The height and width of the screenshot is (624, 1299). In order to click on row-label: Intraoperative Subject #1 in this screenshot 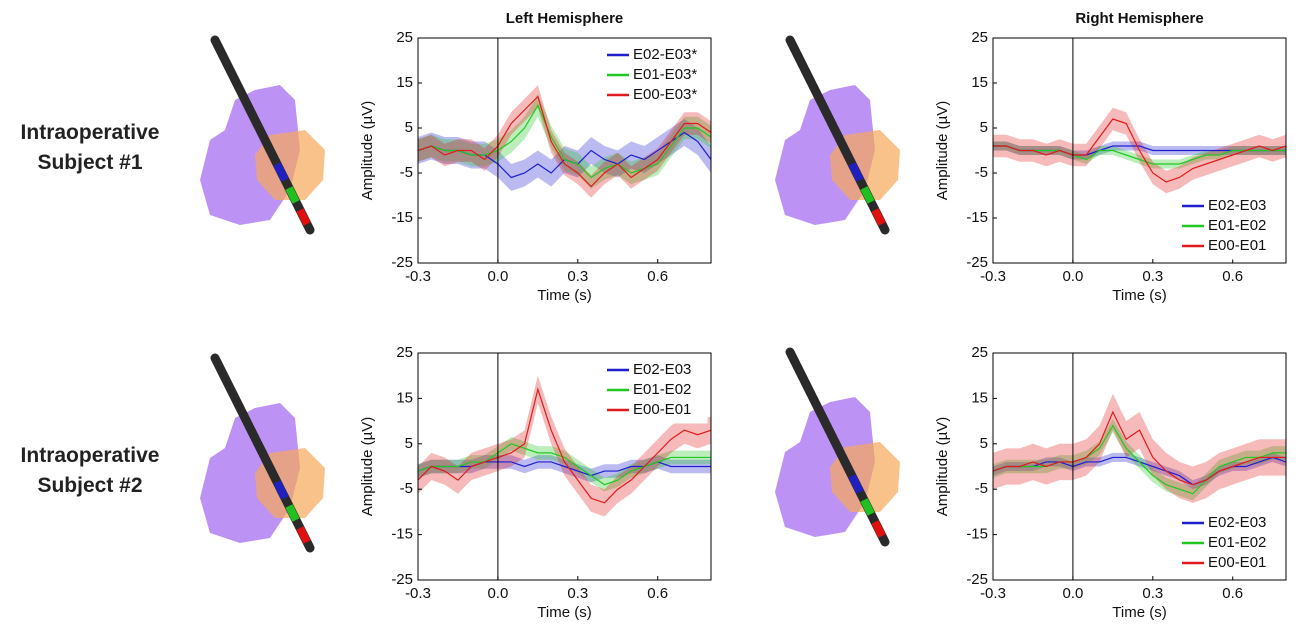, I will do `click(90, 147)`.